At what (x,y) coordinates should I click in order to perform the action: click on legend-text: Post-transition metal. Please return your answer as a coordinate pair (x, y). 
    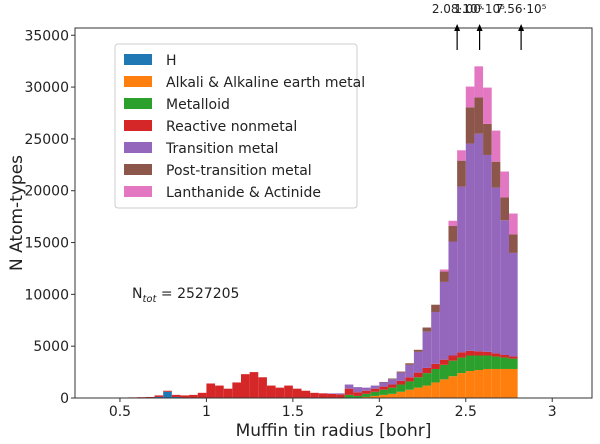
    Looking at the image, I should click on (239, 171).